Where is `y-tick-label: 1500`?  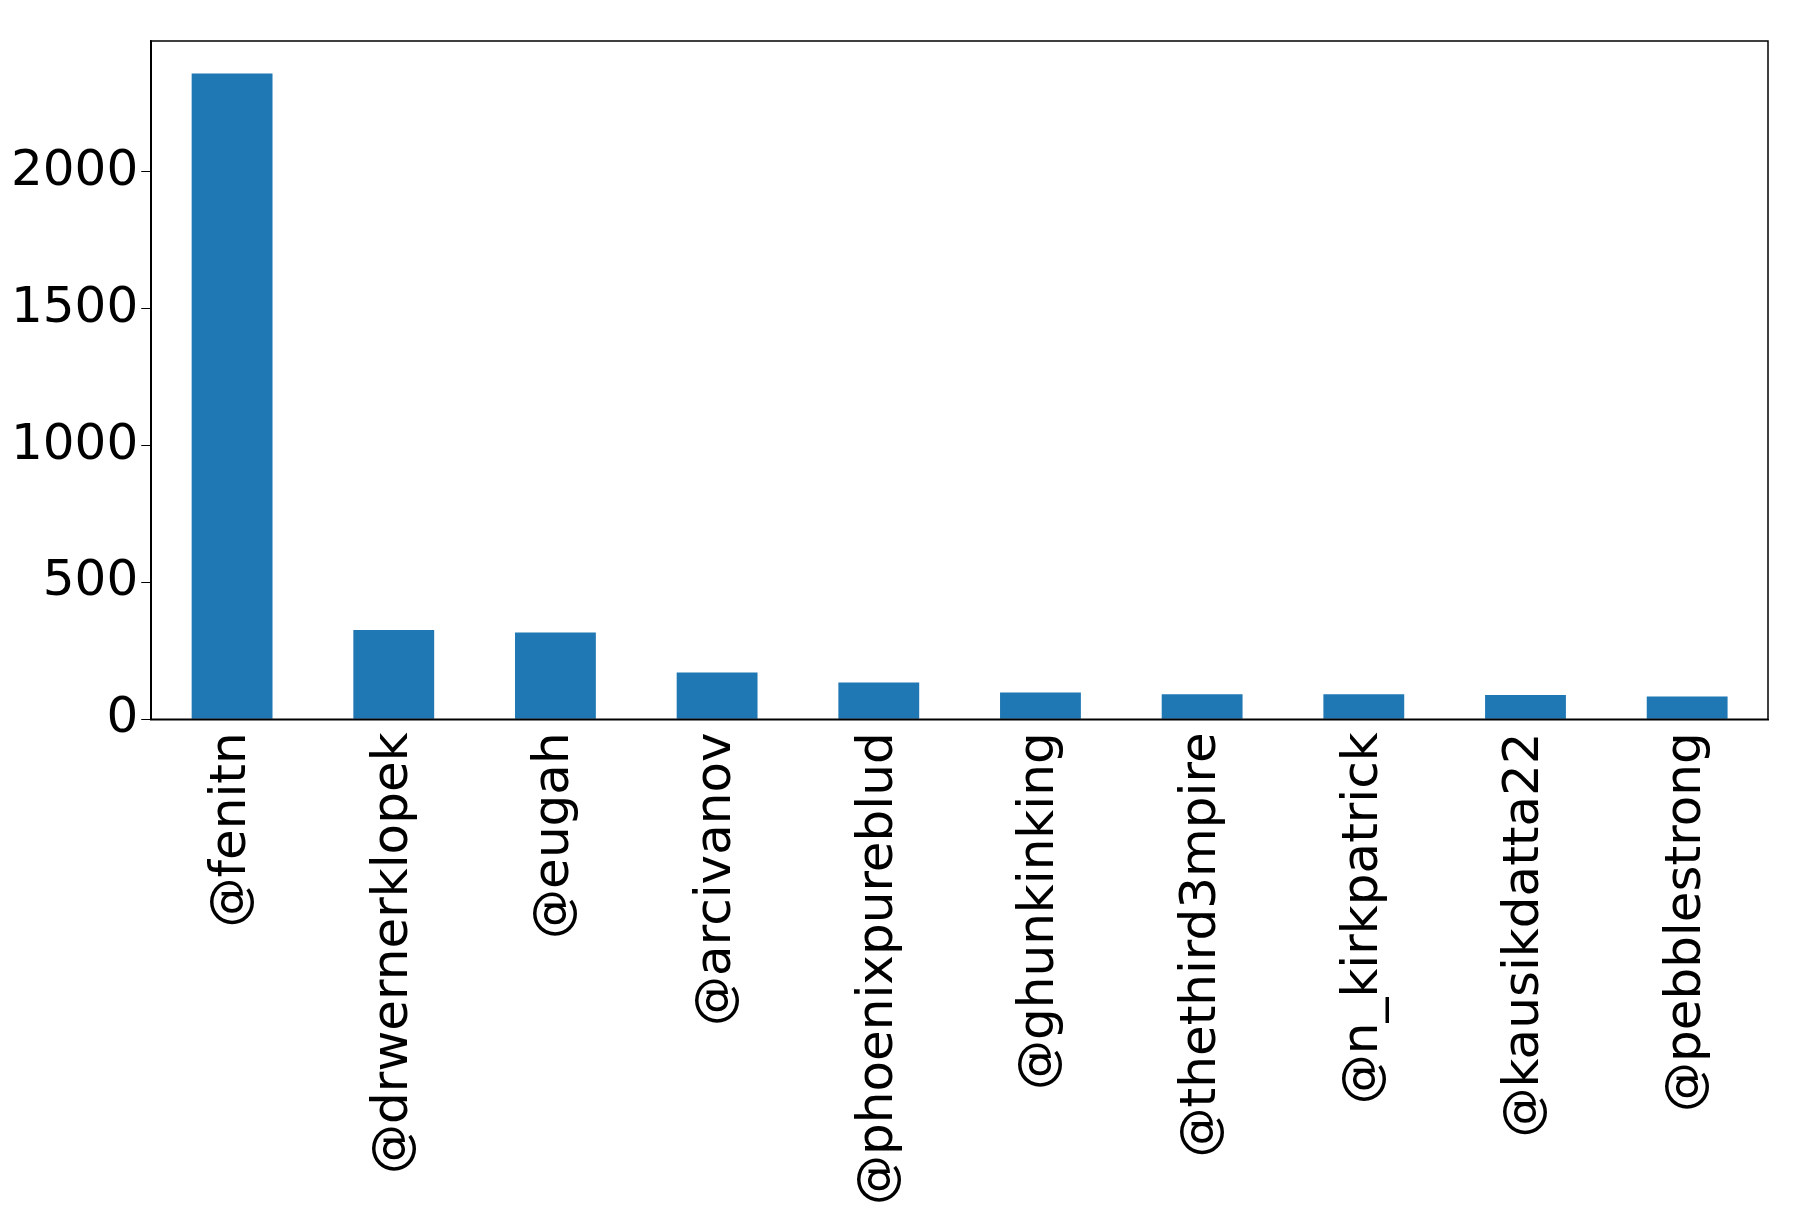 y-tick-label: 1500 is located at coordinates (75, 304).